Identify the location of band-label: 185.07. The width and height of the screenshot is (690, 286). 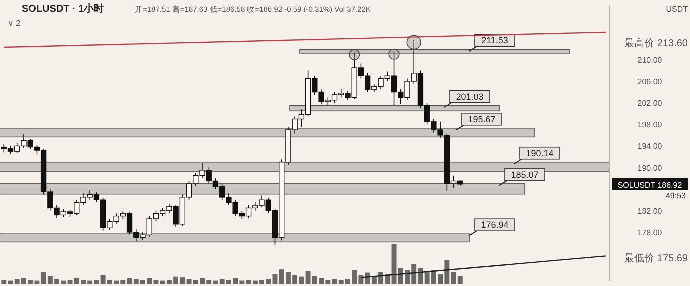
(525, 175).